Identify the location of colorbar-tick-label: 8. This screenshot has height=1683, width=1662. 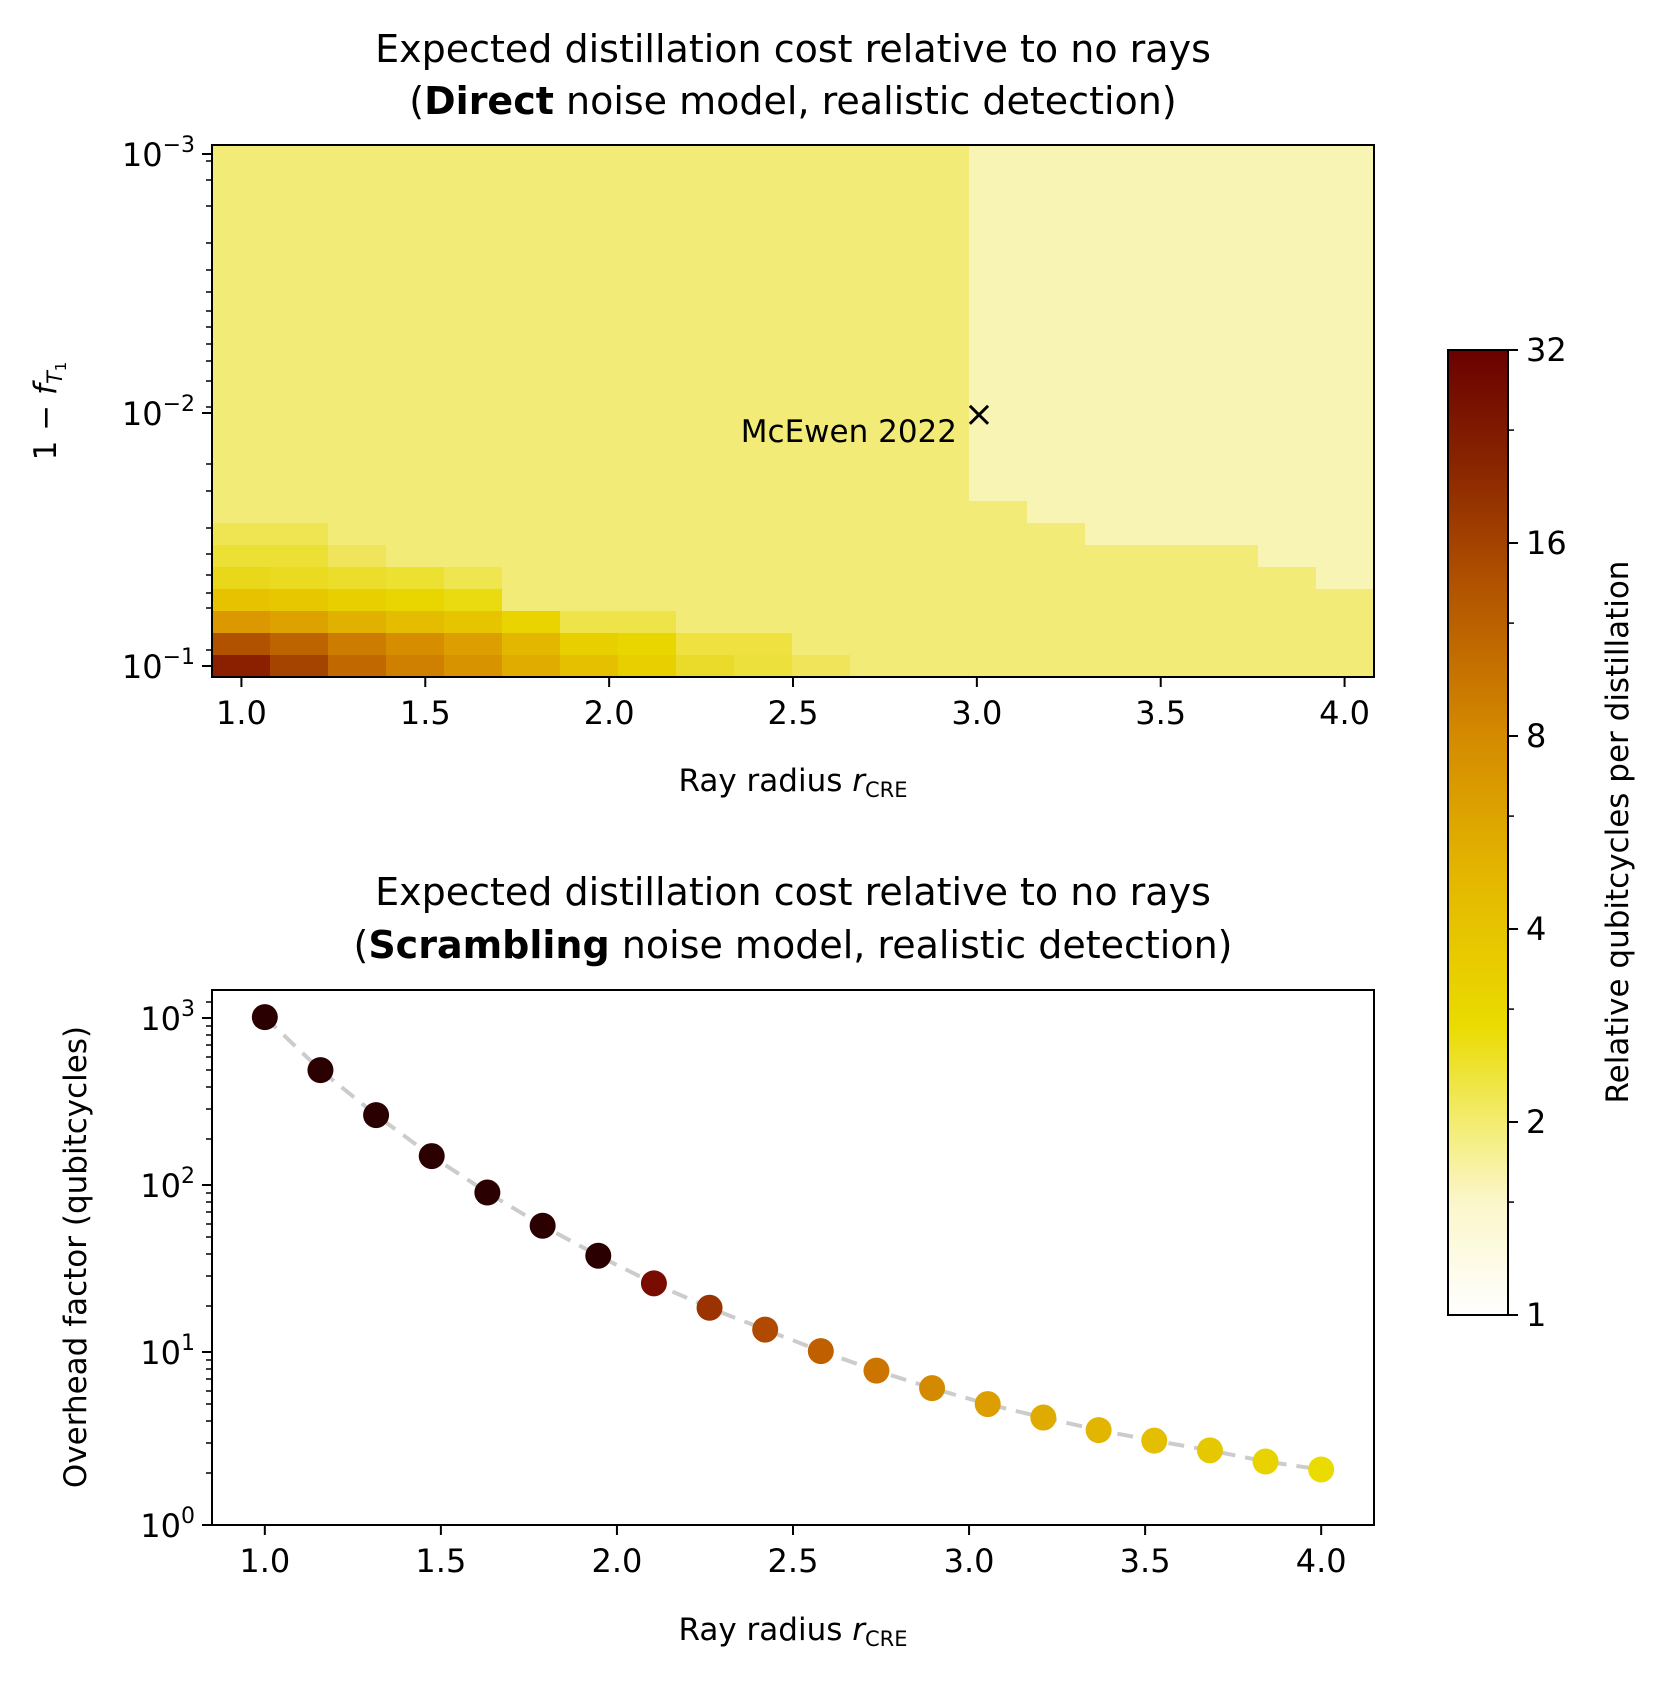
(1536, 736).